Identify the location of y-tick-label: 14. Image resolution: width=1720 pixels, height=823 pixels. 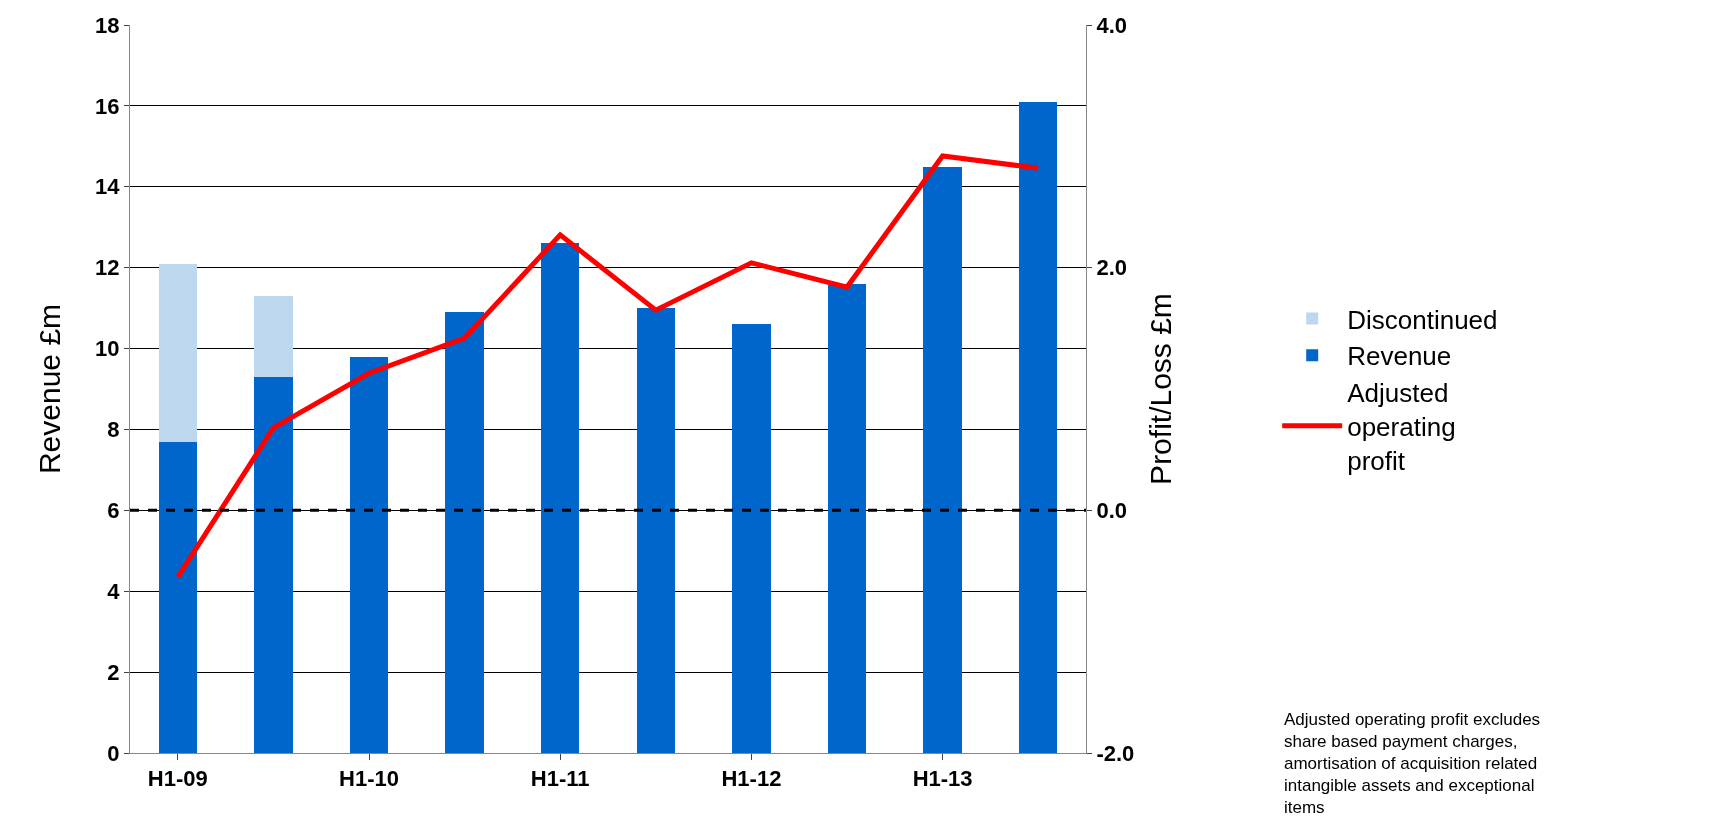
(108, 187).